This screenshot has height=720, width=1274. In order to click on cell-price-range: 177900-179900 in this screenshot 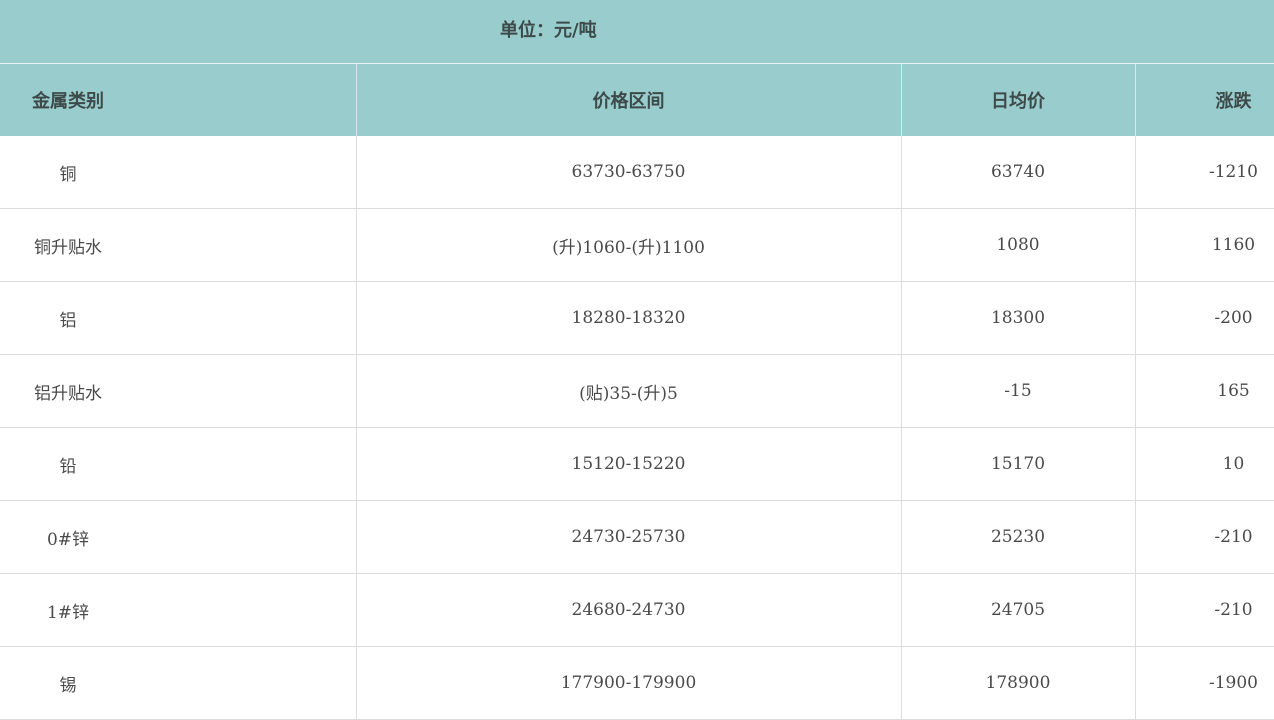, I will do `click(628, 683)`.